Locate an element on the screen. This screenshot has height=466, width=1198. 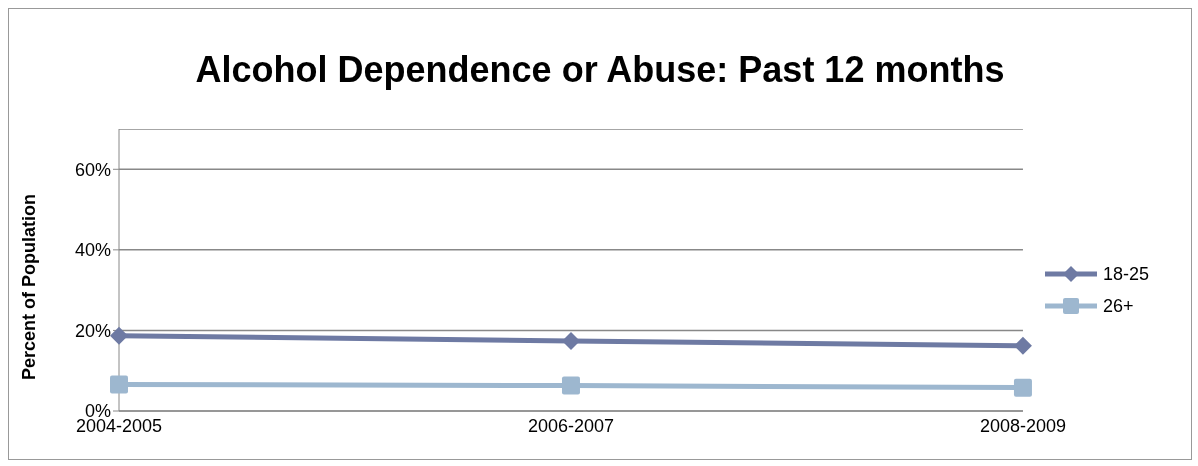
y-tick-label: 20% is located at coordinates (92, 330).